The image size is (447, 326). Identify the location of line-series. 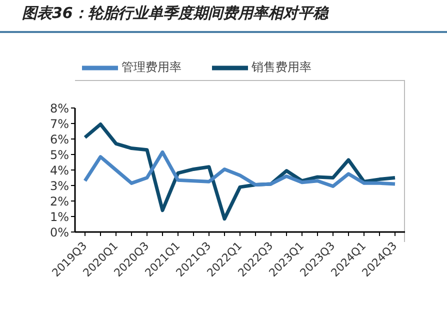
(240, 169).